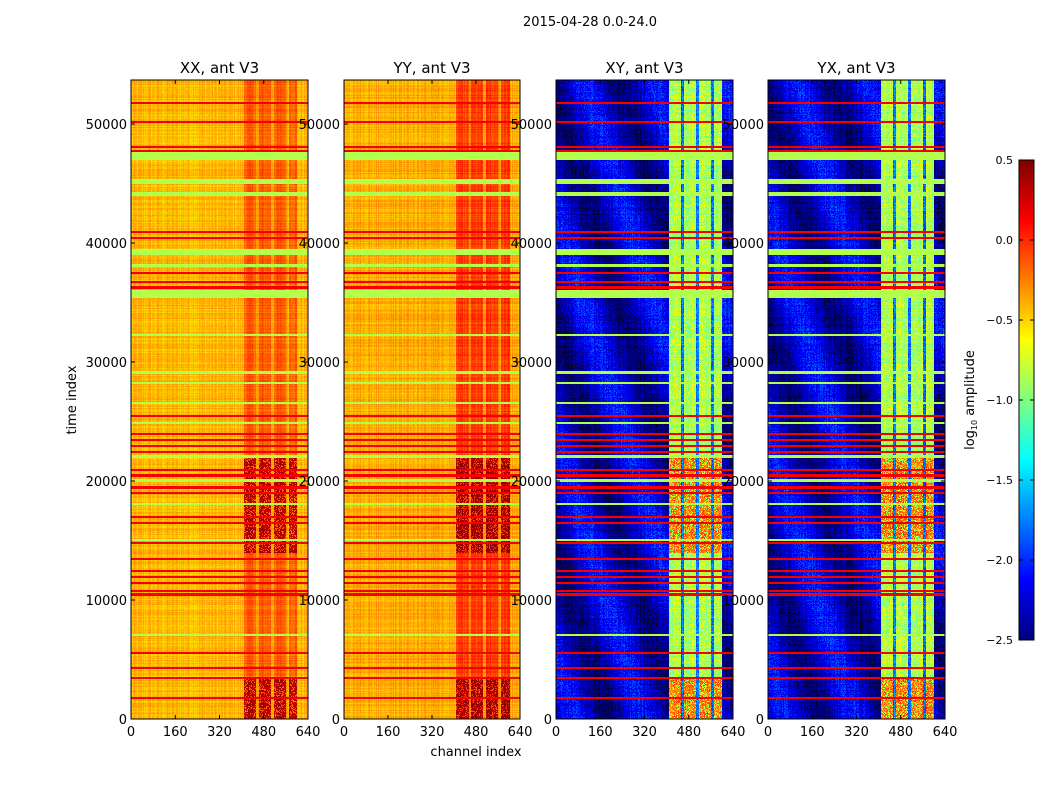  I want to click on heatmap-xx, so click(219, 399).